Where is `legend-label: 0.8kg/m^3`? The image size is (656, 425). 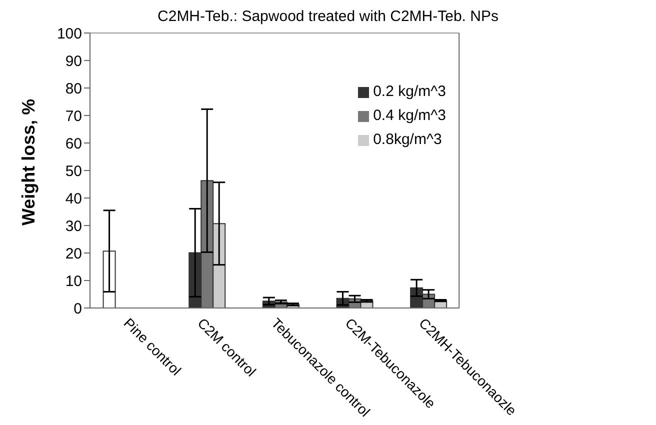
legend-label: 0.8kg/m^3 is located at coordinates (407, 139).